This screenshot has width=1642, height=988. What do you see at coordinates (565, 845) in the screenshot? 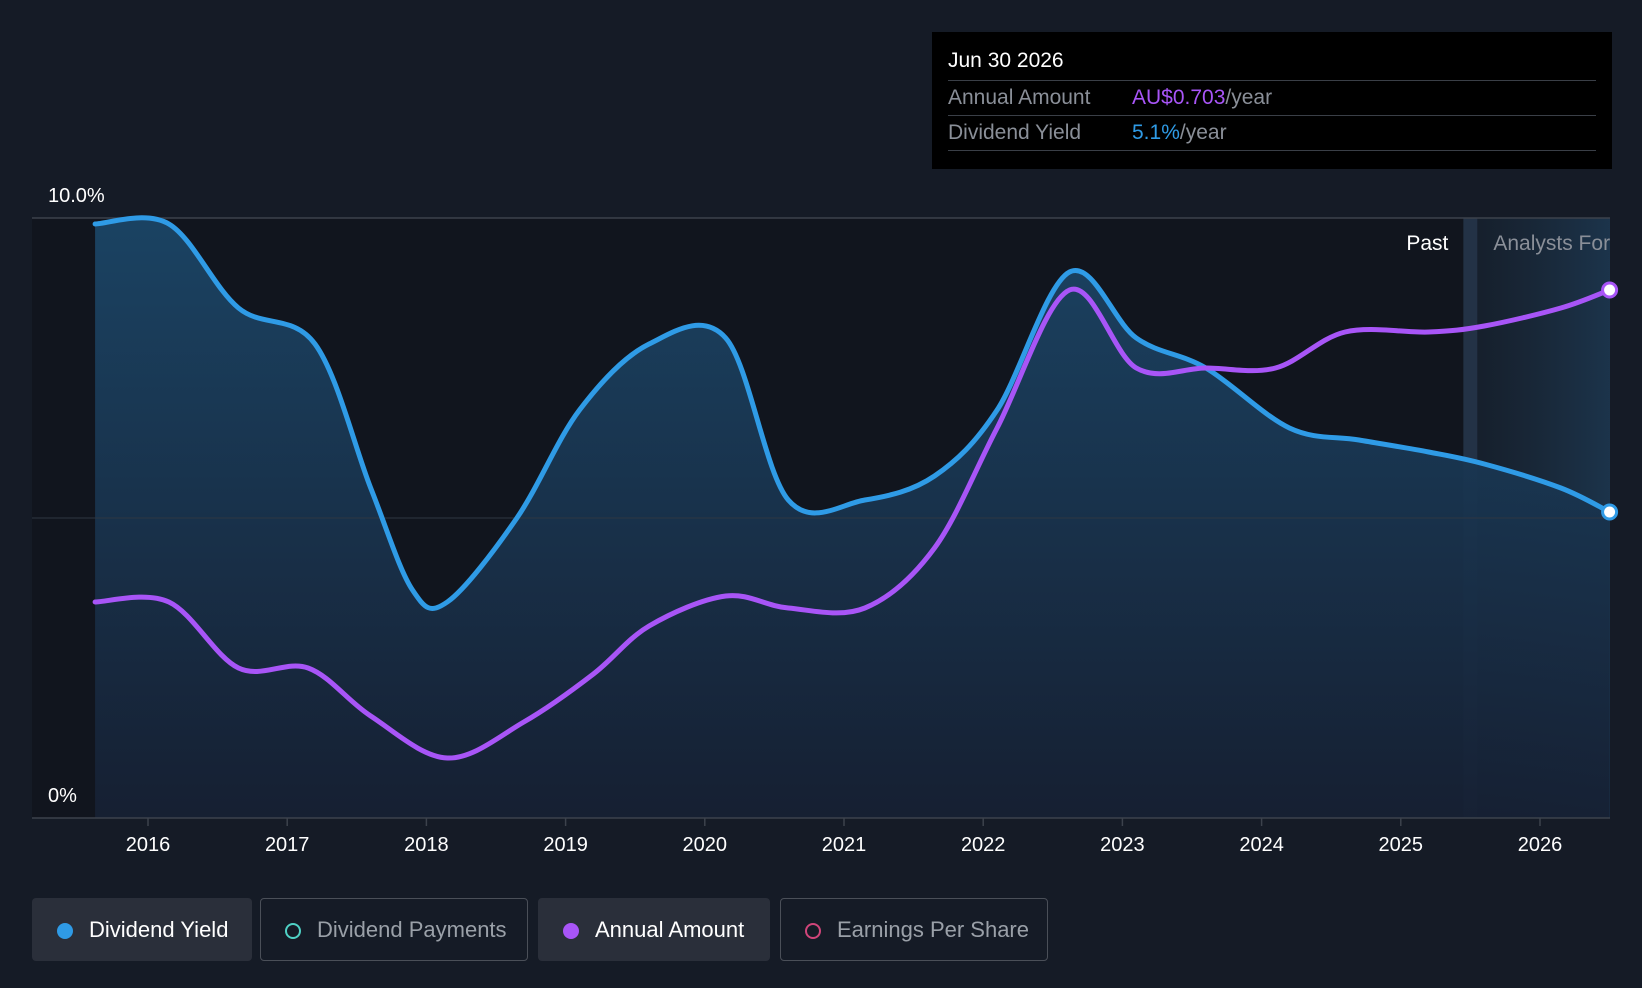
I see `x-axis-tick-label: 2019` at bounding box center [565, 845].